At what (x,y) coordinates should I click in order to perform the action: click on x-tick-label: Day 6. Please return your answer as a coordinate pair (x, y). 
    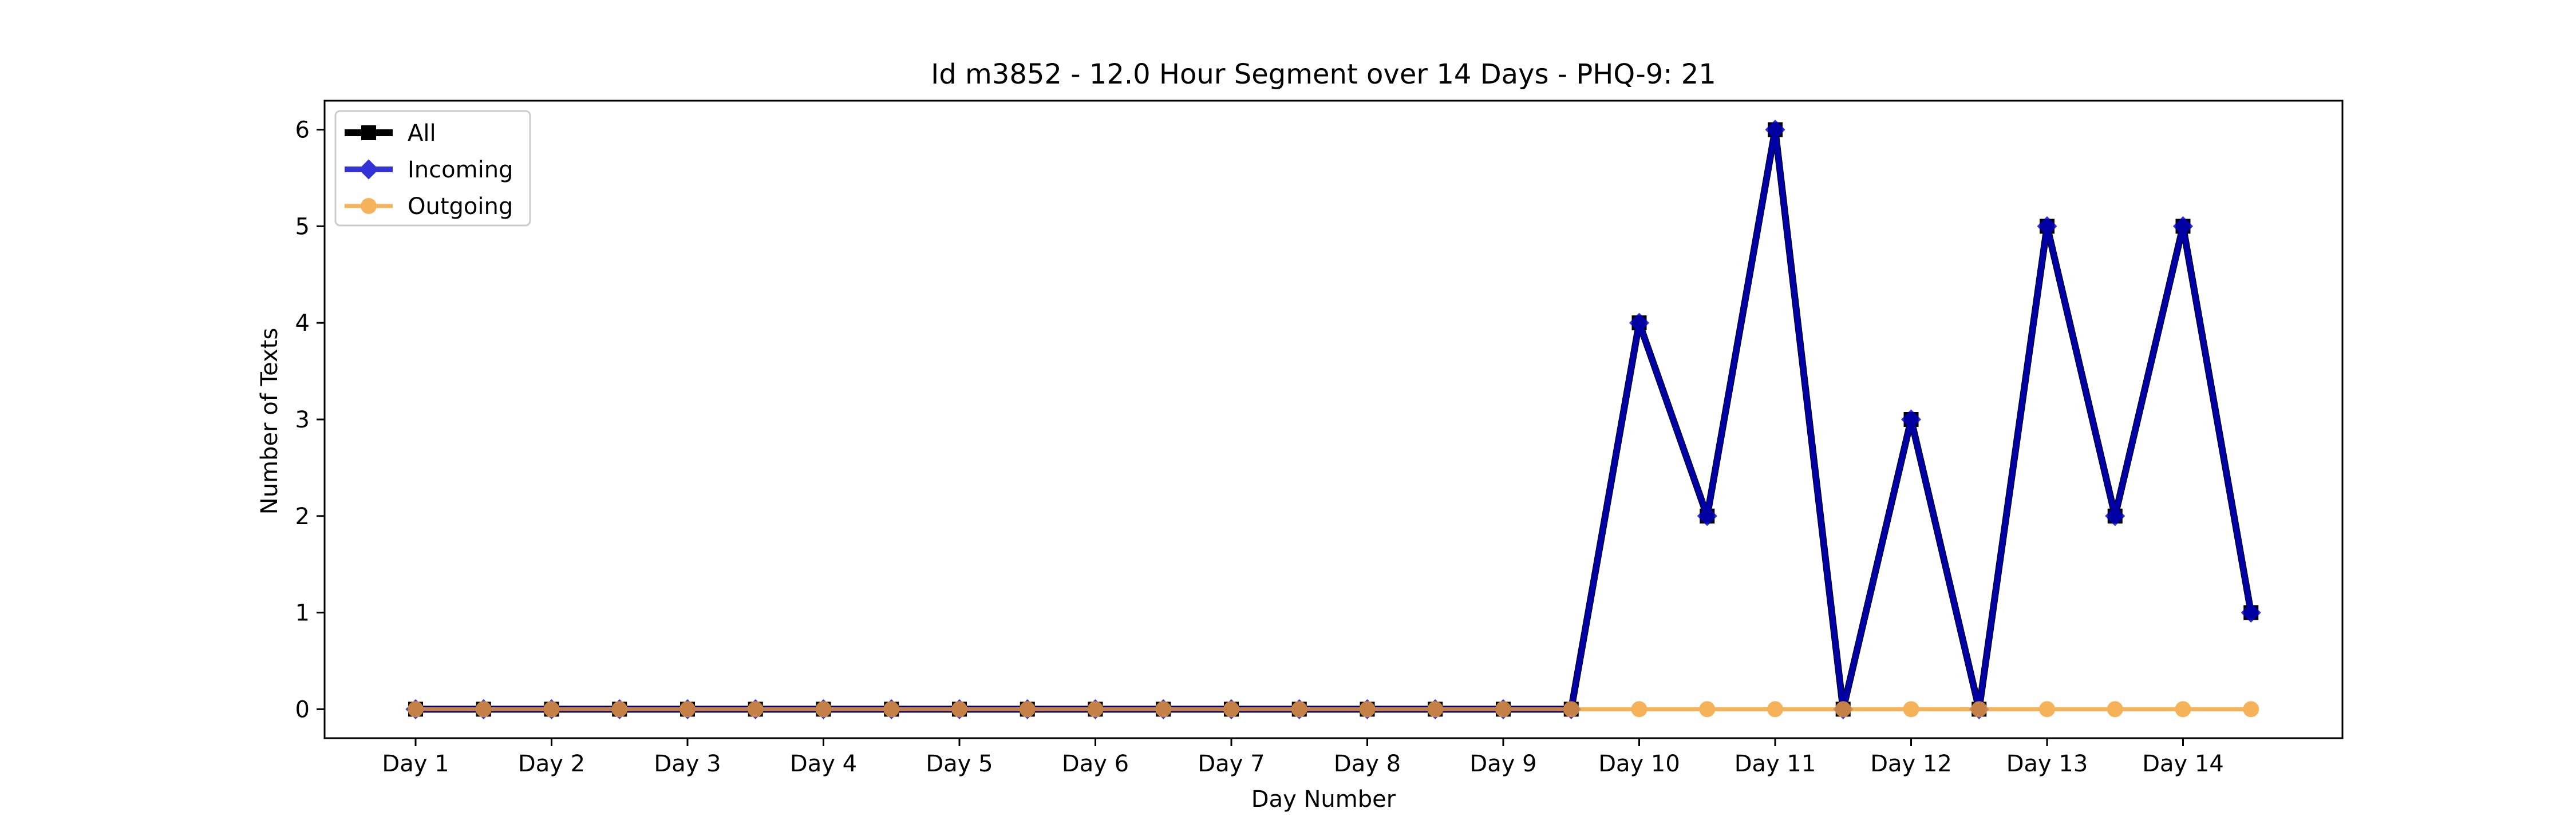
    Looking at the image, I should click on (1095, 764).